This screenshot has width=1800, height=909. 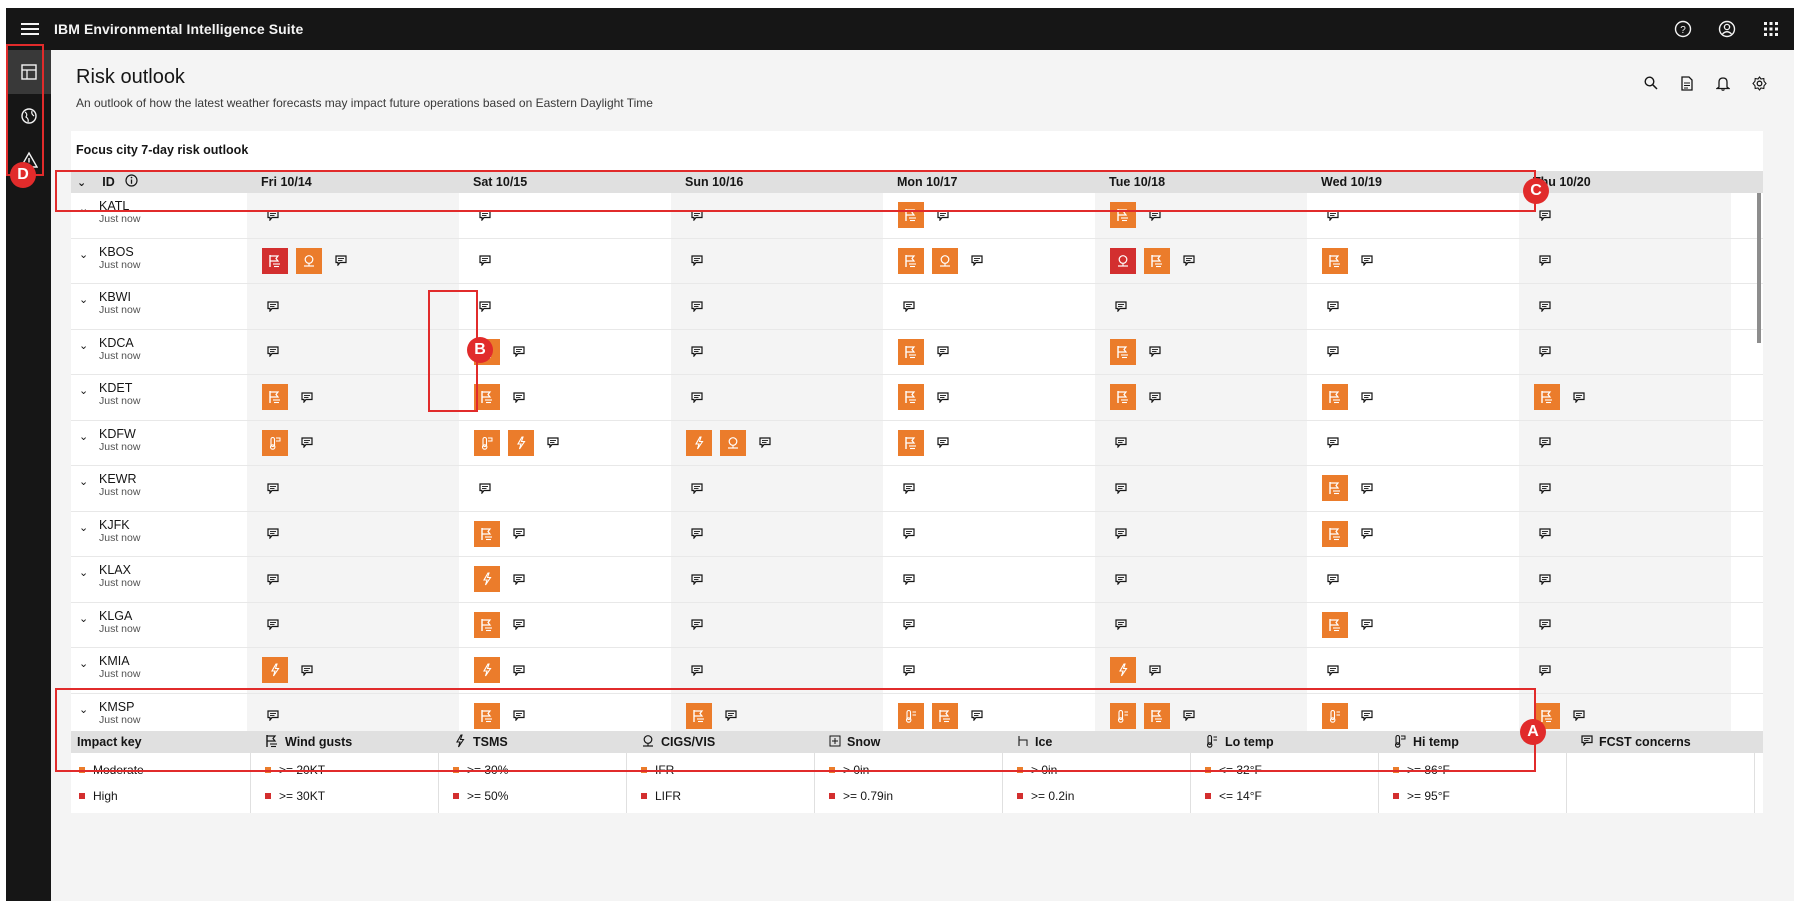 I want to click on table-row: ⌄ KEWR Just now, so click(x=917, y=489).